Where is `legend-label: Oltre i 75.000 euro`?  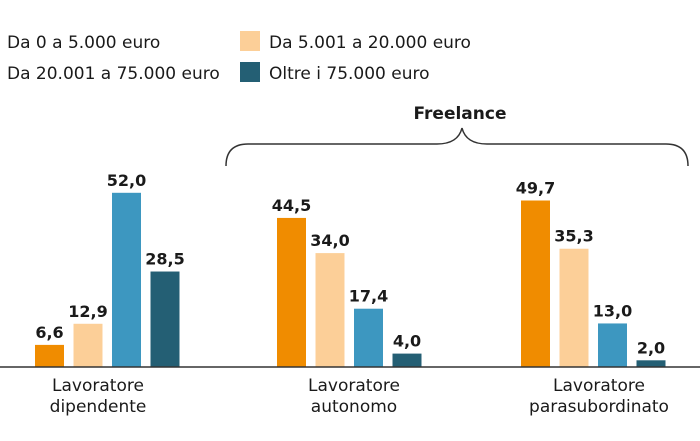 legend-label: Oltre i 75.000 euro is located at coordinates (349, 74).